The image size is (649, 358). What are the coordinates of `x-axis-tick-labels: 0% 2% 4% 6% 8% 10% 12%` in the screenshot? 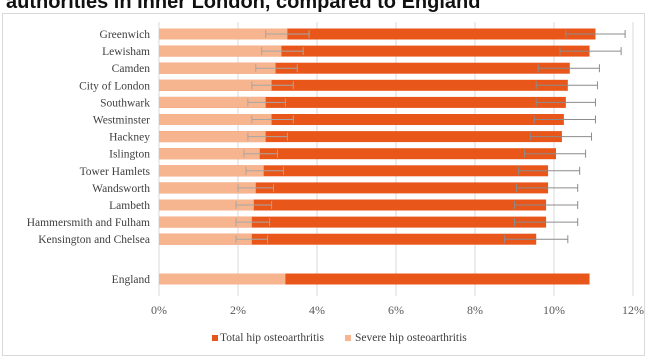 It's located at (397, 310).